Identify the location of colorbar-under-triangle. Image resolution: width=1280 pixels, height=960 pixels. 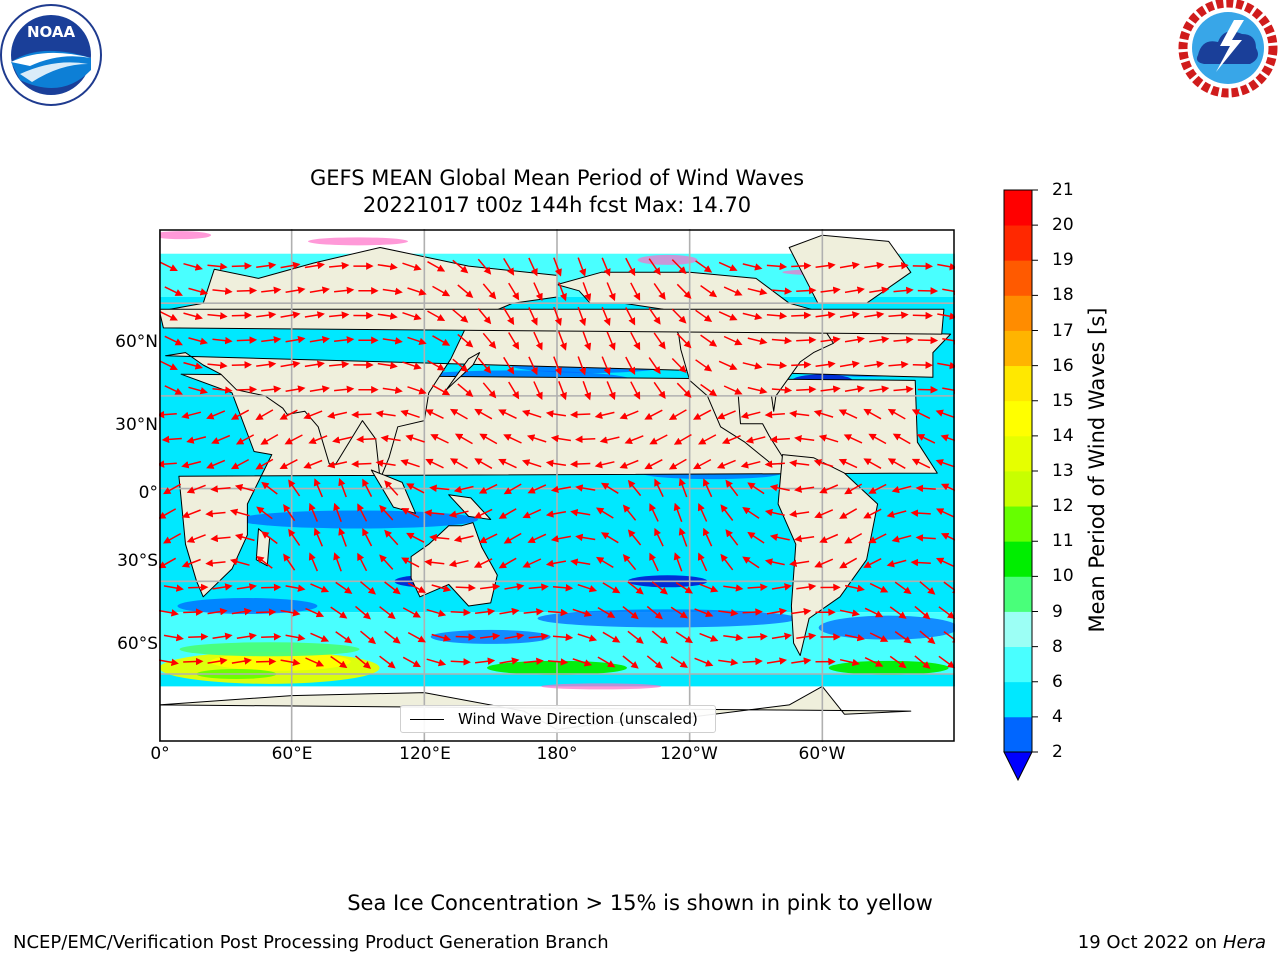
(1018, 766).